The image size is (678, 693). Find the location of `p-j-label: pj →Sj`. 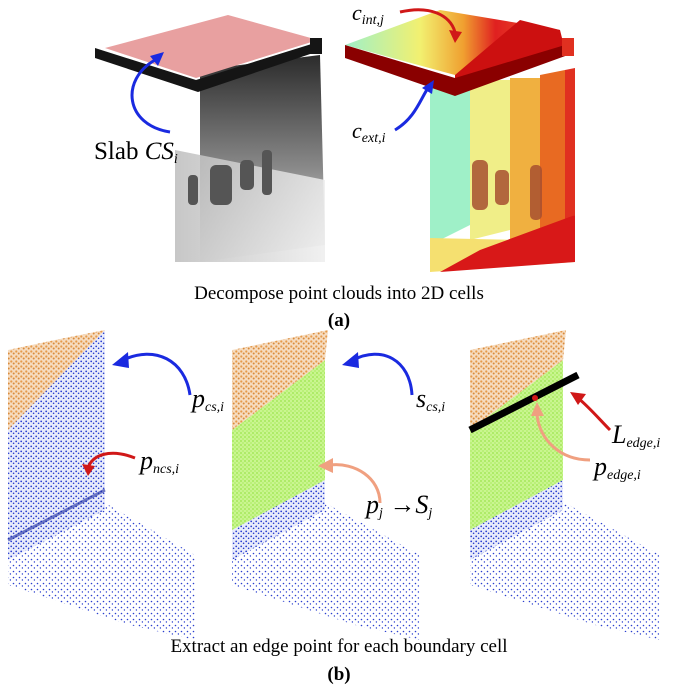

p-j-label: pj →Sj is located at coordinates (399, 506).